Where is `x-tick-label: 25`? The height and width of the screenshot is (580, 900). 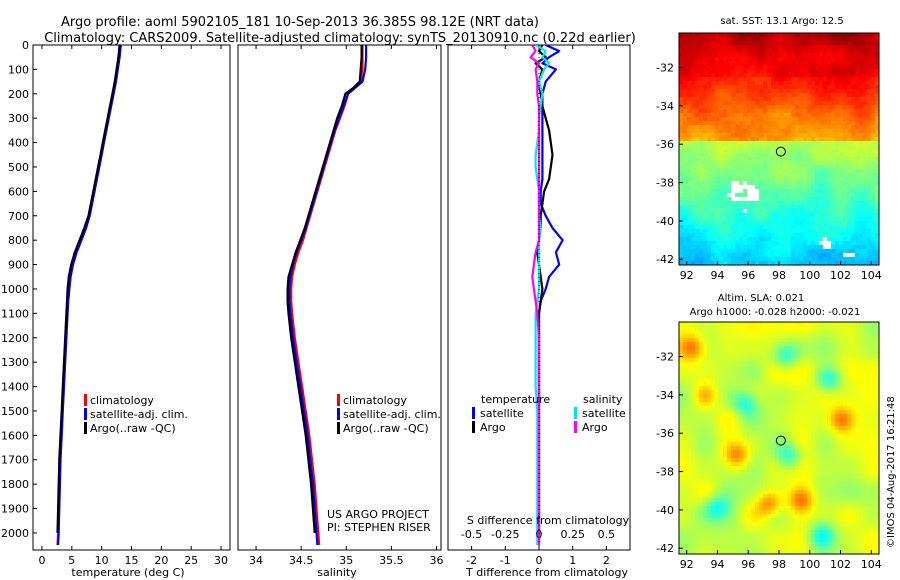 x-tick-label: 25 is located at coordinates (191, 560).